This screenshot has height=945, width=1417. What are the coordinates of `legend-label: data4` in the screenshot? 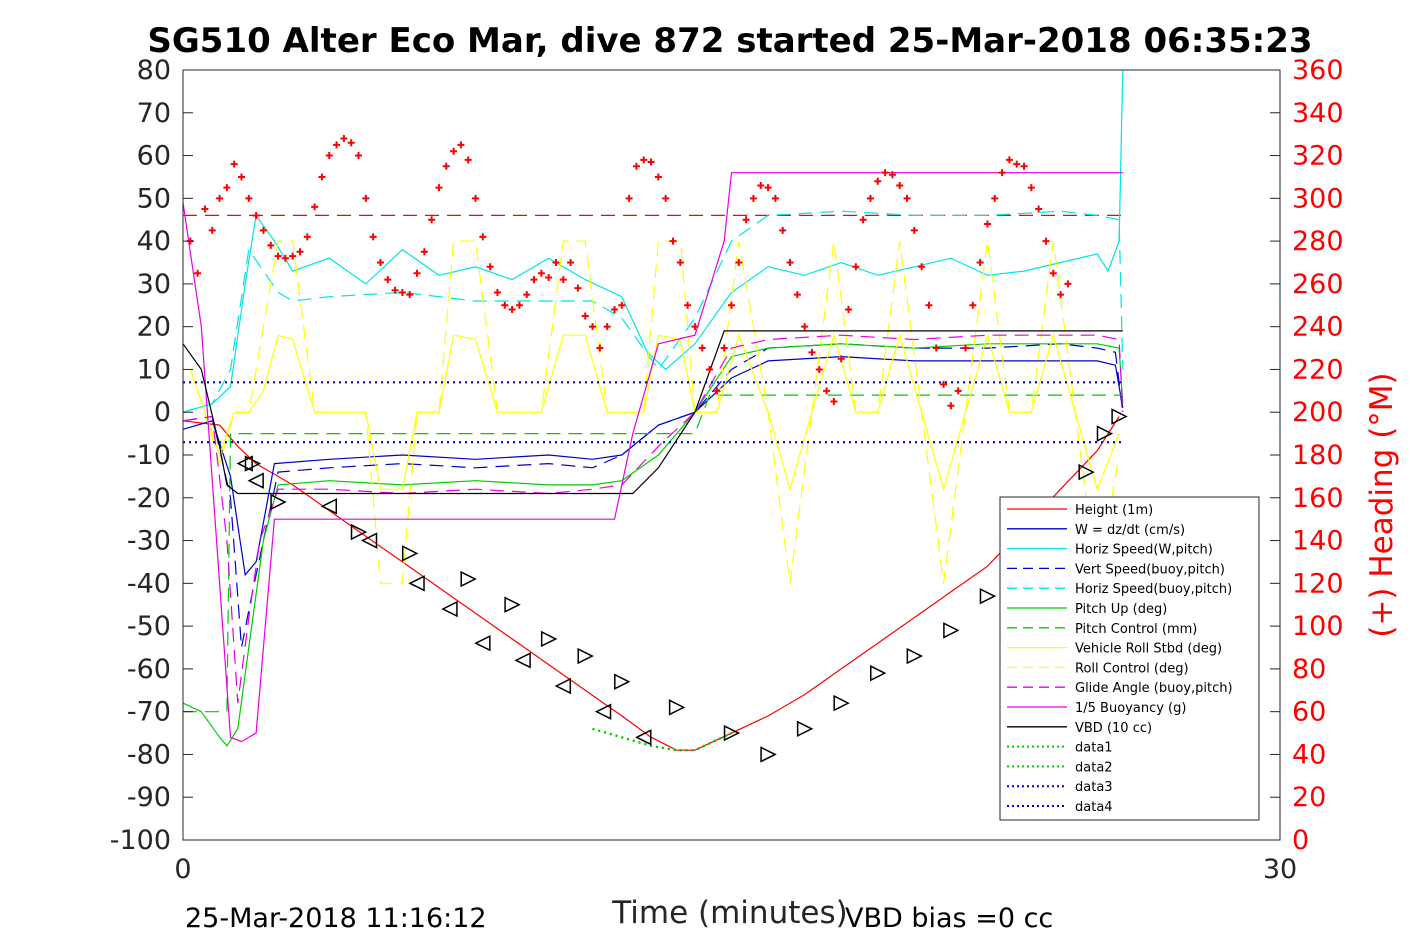 It's located at (1094, 807).